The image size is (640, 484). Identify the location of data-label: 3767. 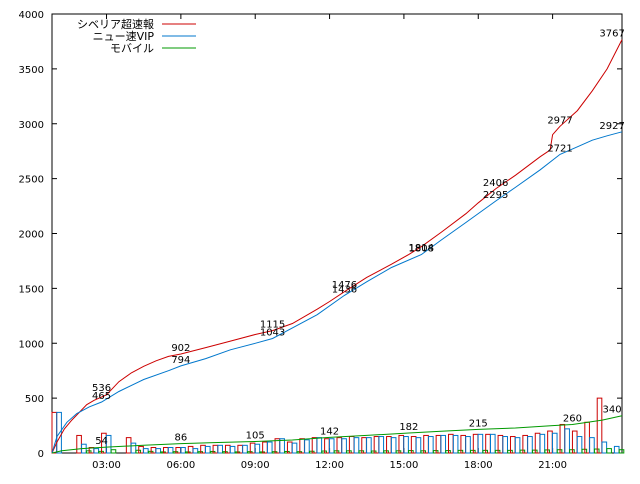
(611, 34).